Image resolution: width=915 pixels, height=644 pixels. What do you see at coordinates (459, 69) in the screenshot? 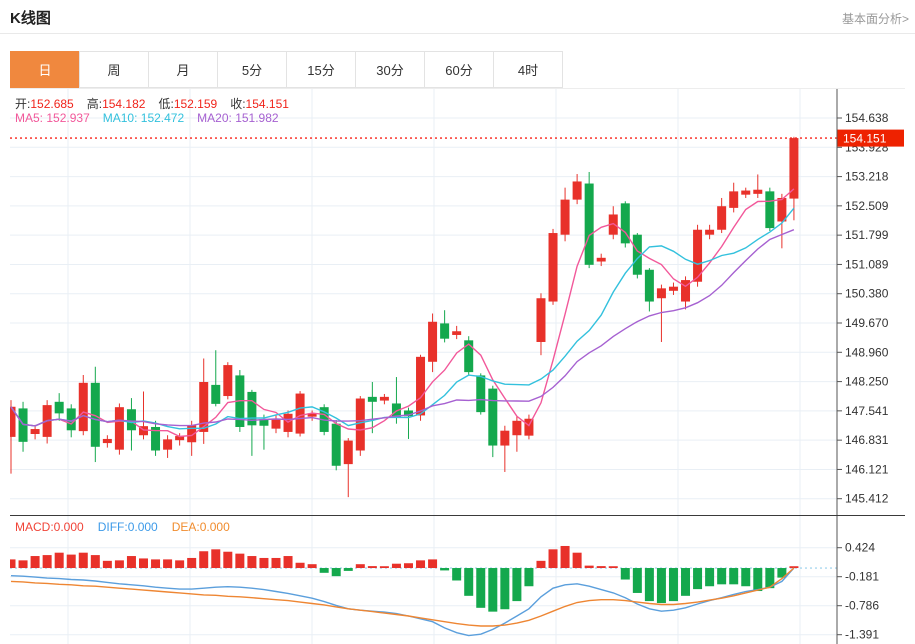
I see `tab-60min: 60分` at bounding box center [459, 69].